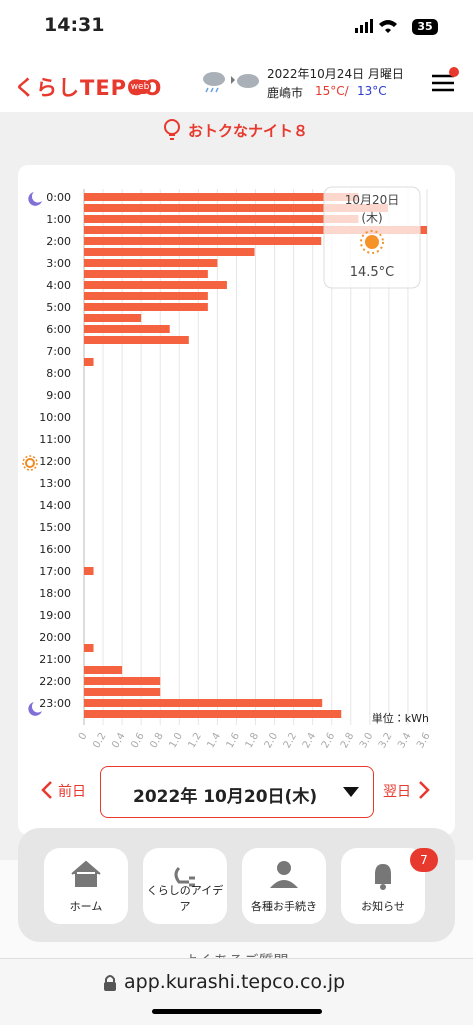 The width and height of the screenshot is (473, 1025). I want to click on y-tick-label: 22:00, so click(55, 681).